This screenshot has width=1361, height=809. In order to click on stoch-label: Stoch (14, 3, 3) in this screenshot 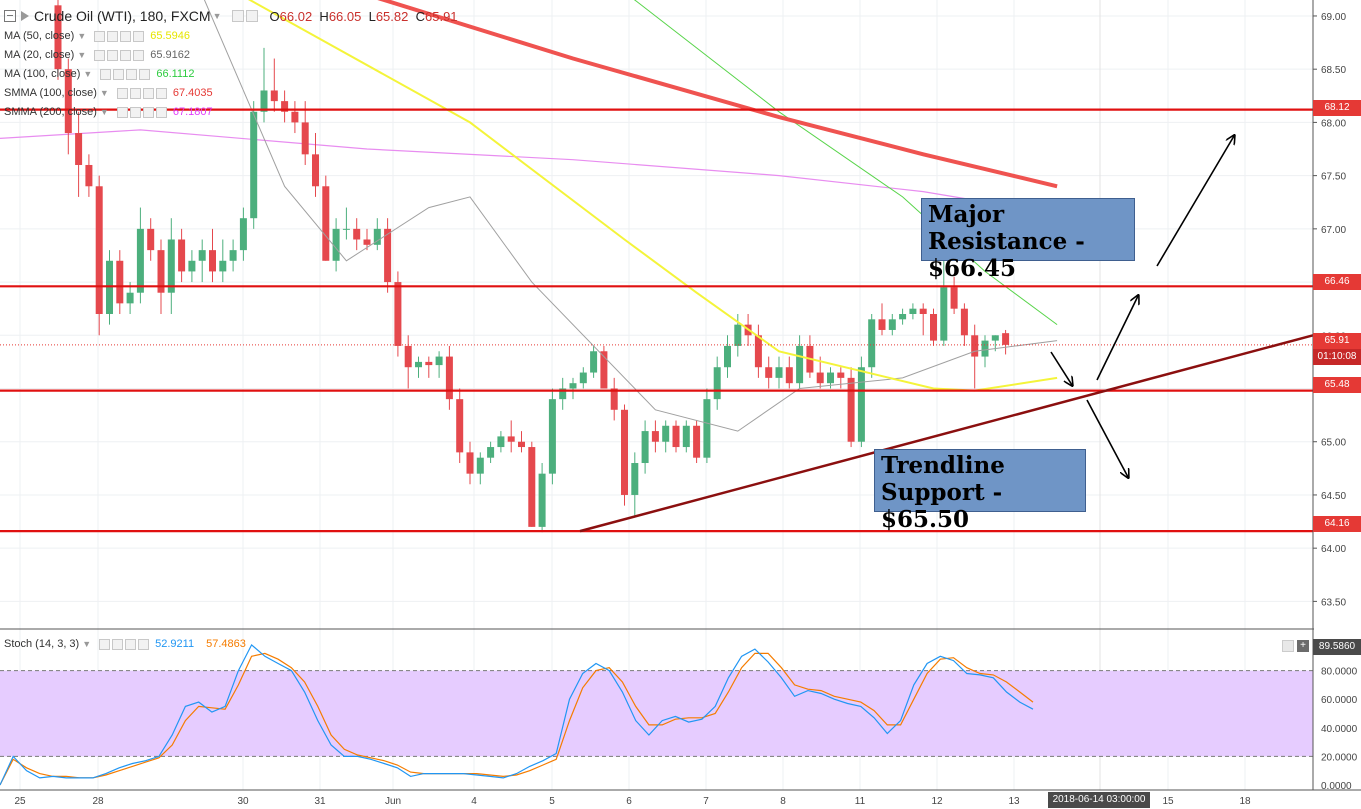, I will do `click(42, 644)`.